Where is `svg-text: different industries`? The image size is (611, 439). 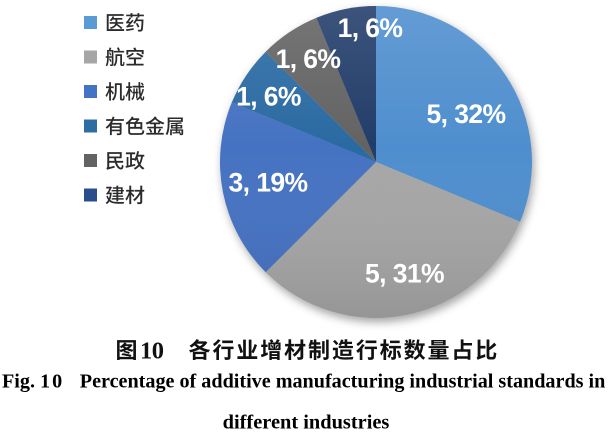
svg-text: different industries is located at coordinates (306, 423).